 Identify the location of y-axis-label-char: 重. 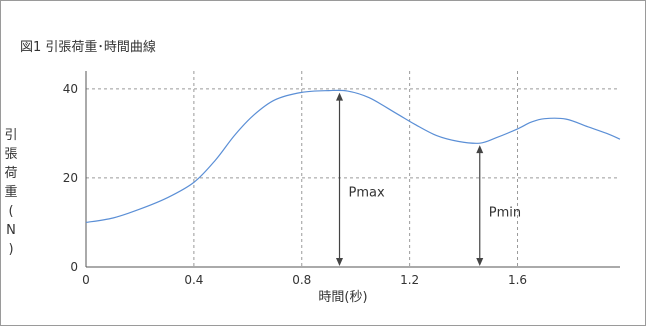
(11, 192).